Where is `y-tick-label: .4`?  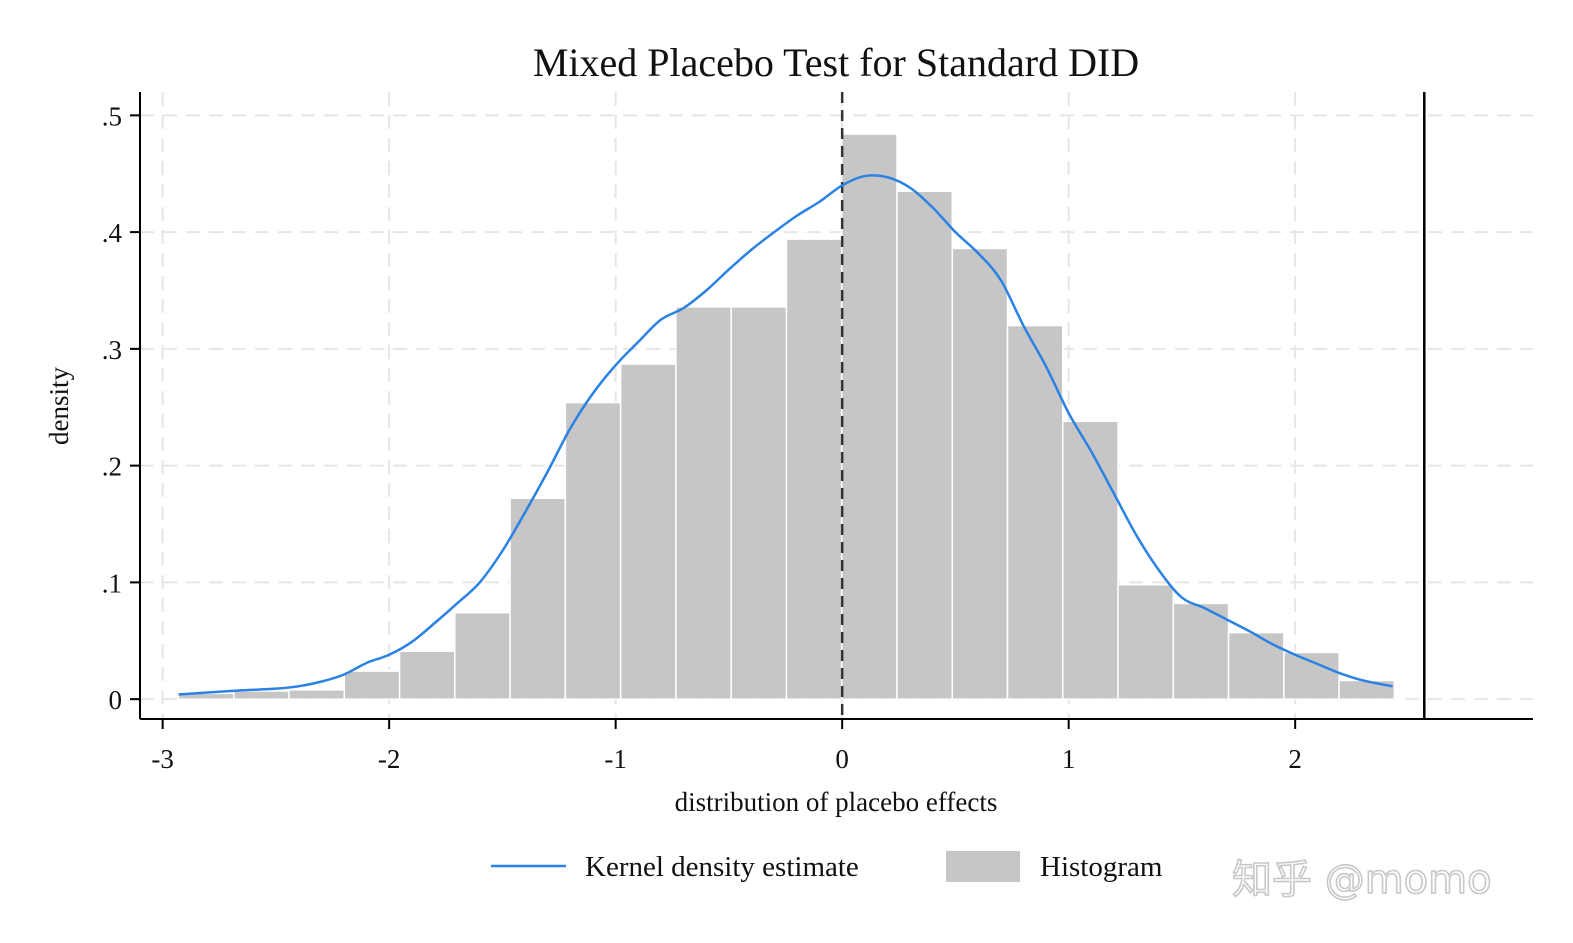 y-tick-label: .4 is located at coordinates (112, 233).